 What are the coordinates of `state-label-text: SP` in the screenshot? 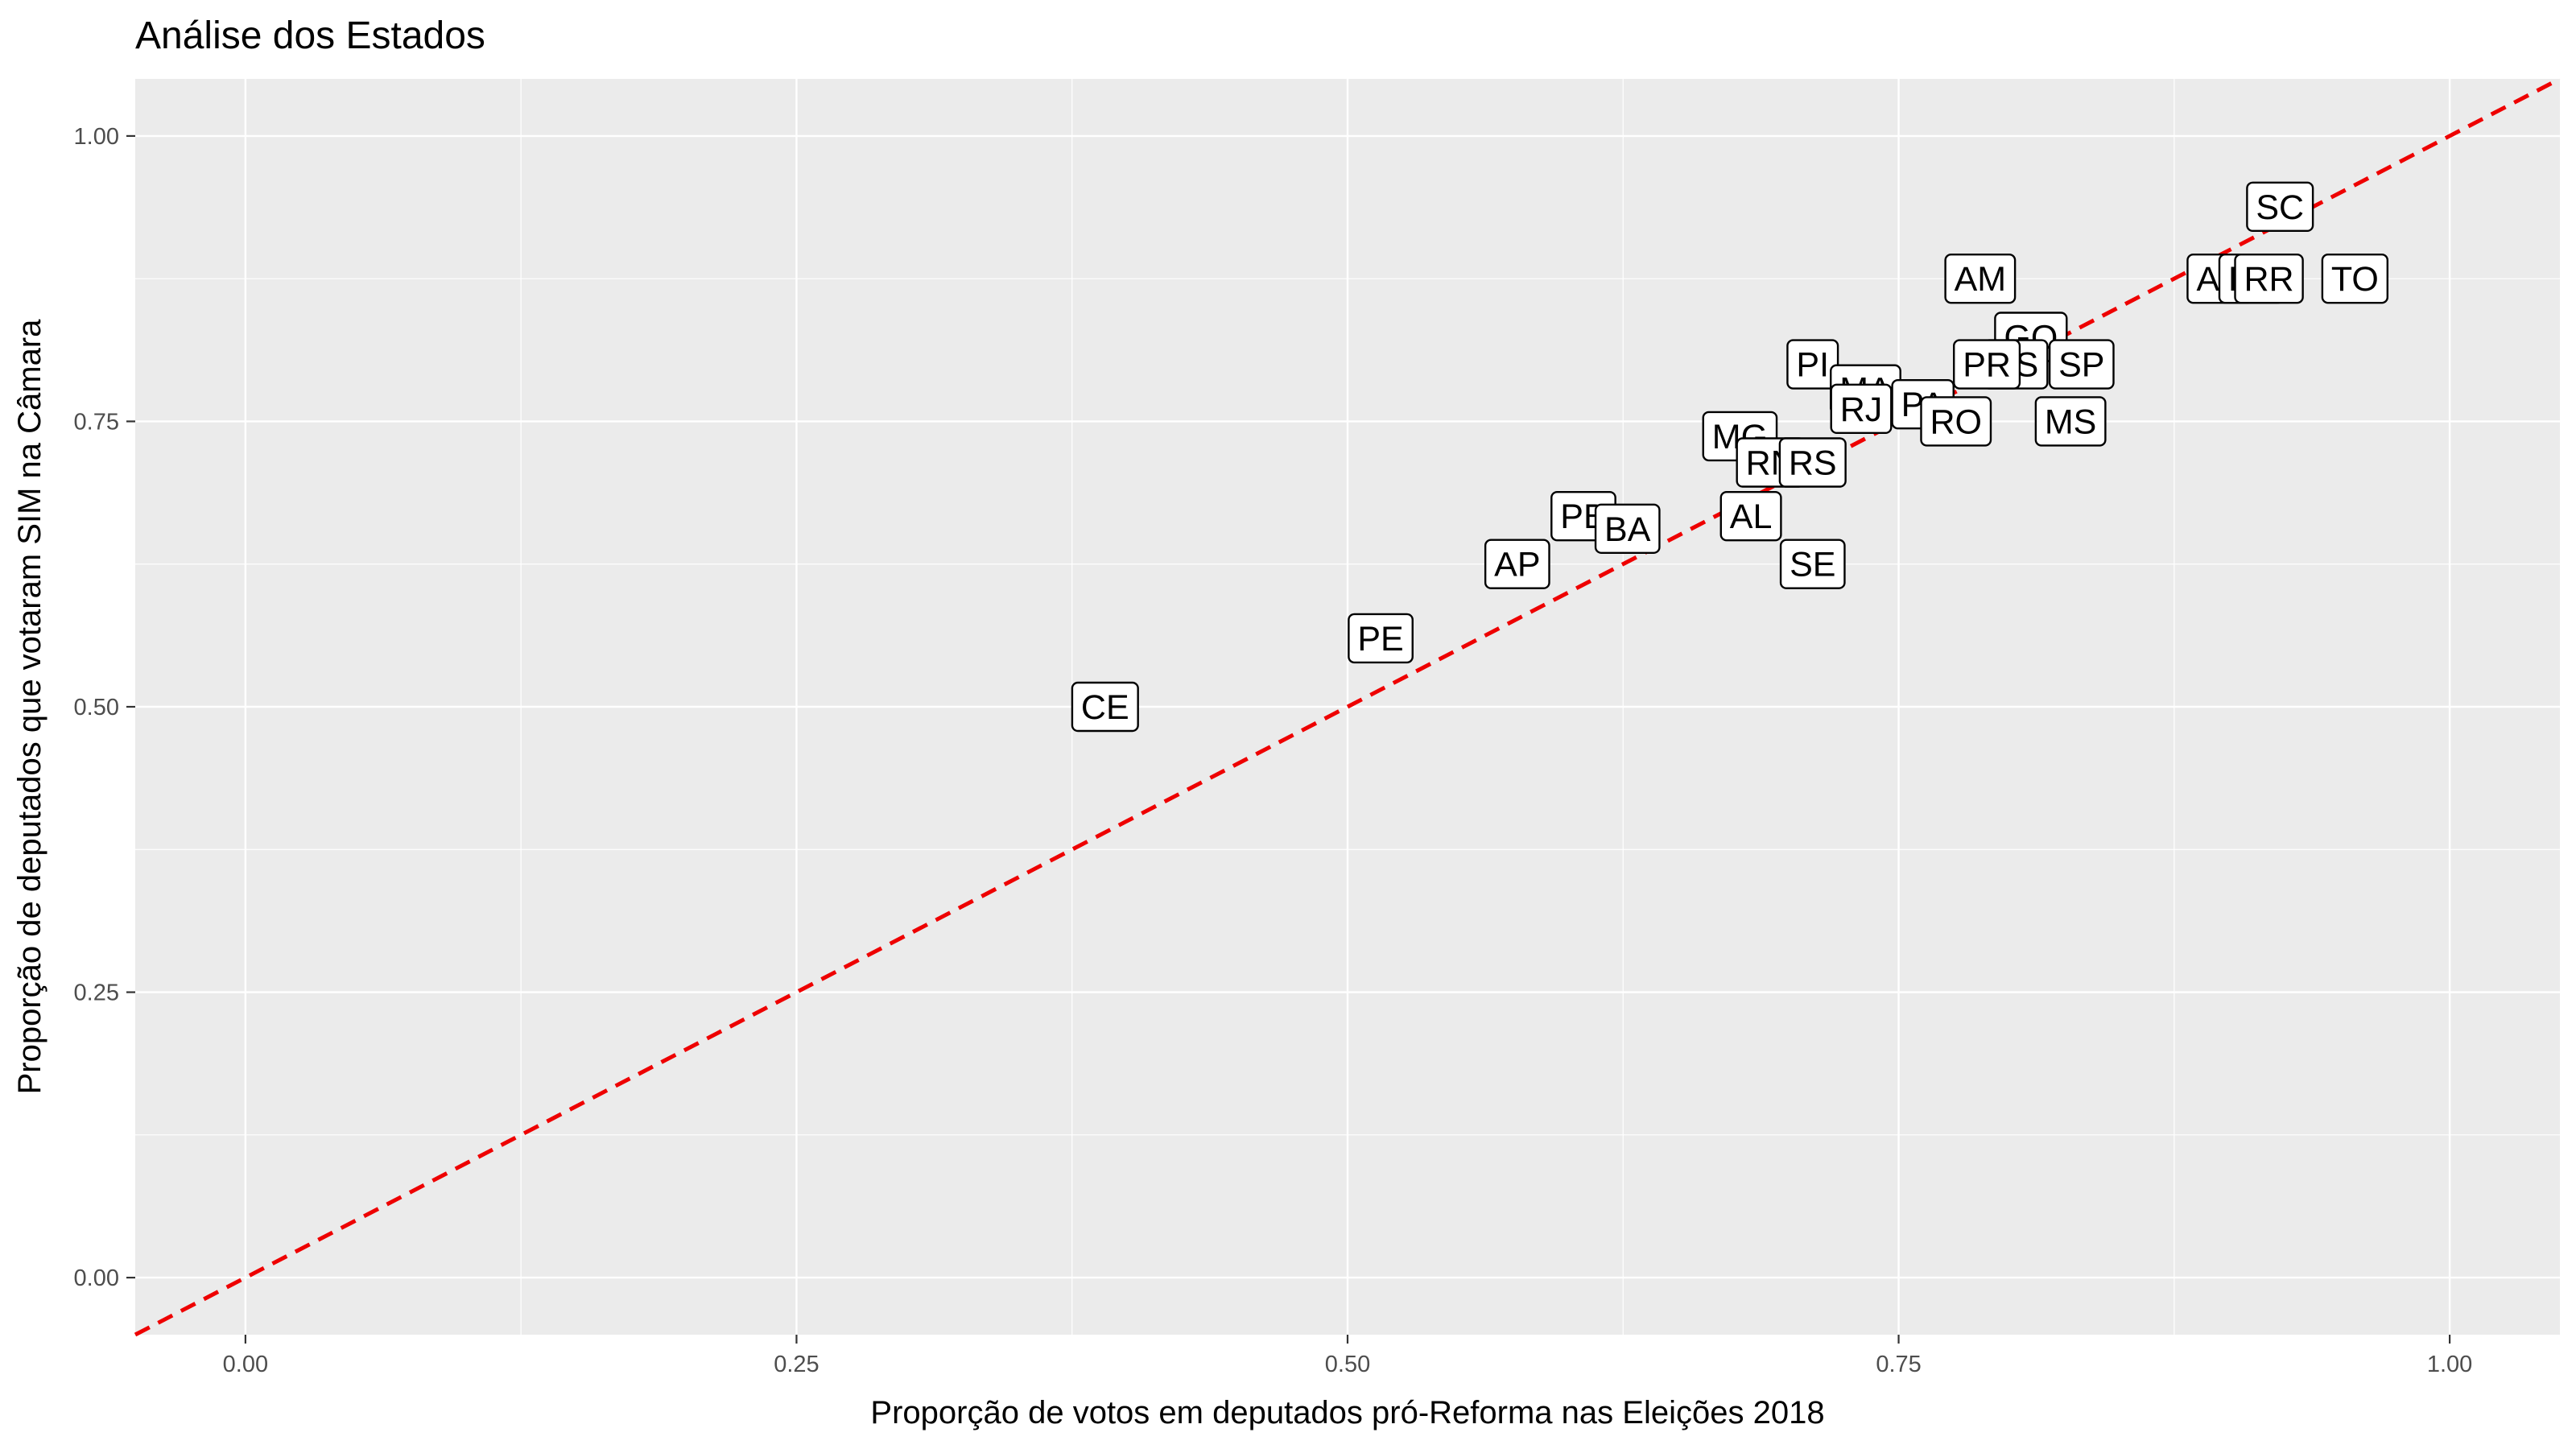 It's located at (2081, 365).